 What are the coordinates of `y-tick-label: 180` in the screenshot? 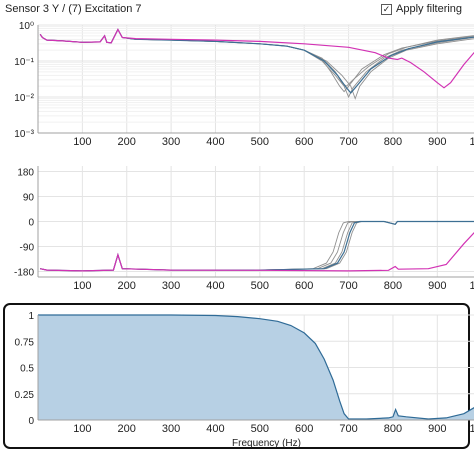 It's located at (25, 173).